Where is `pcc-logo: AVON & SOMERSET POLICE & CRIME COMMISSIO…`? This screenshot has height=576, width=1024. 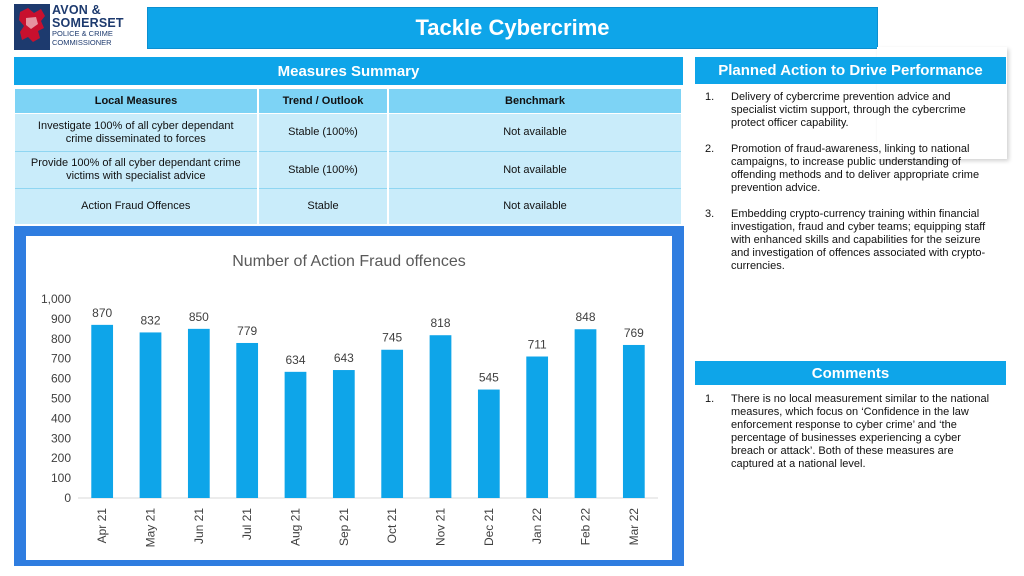 pcc-logo: AVON & SOMERSET POLICE & CRIME COMMISSIO… is located at coordinates (70, 28).